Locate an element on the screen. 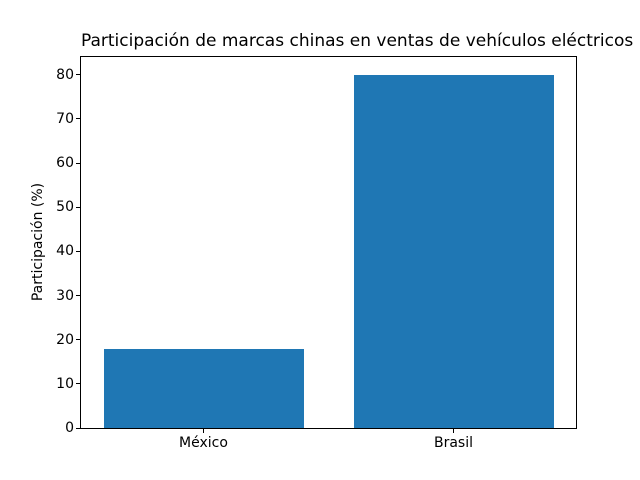  y-tick-label: 50 is located at coordinates (65, 207).